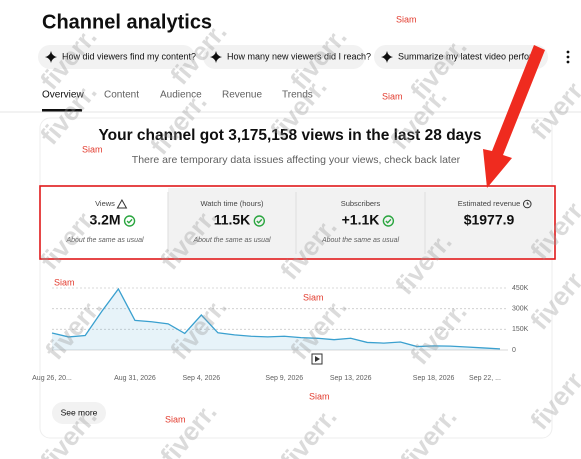 The image size is (581, 459). Describe the element at coordinates (520, 329) in the screenshot. I see `y-tick-label: 150K` at that location.